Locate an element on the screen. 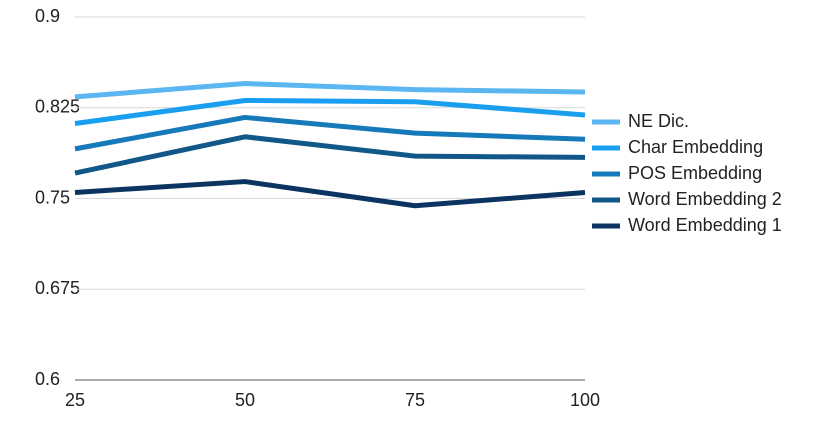  y-tick-label: 0.75 is located at coordinates (52, 197).